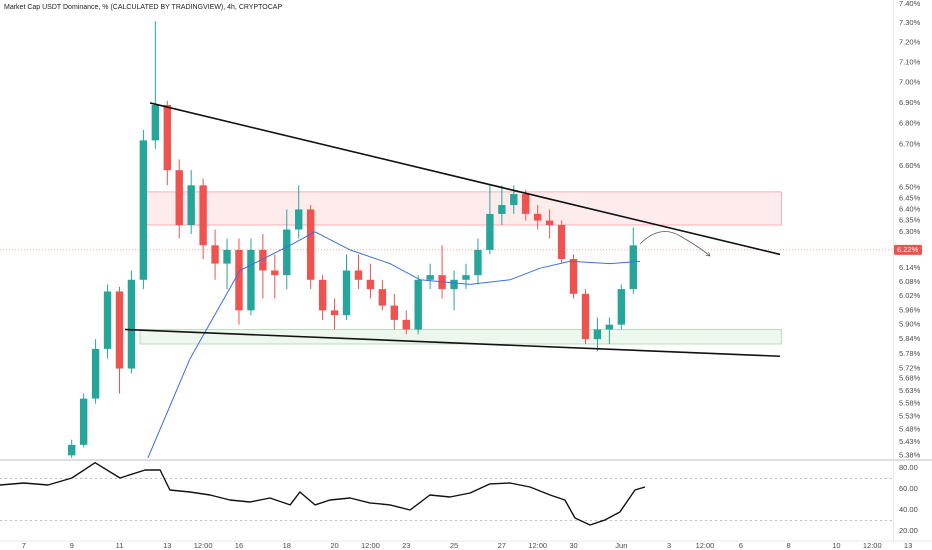 Image resolution: width=932 pixels, height=550 pixels. I want to click on y-tick-label: 6.14%, so click(910, 267).